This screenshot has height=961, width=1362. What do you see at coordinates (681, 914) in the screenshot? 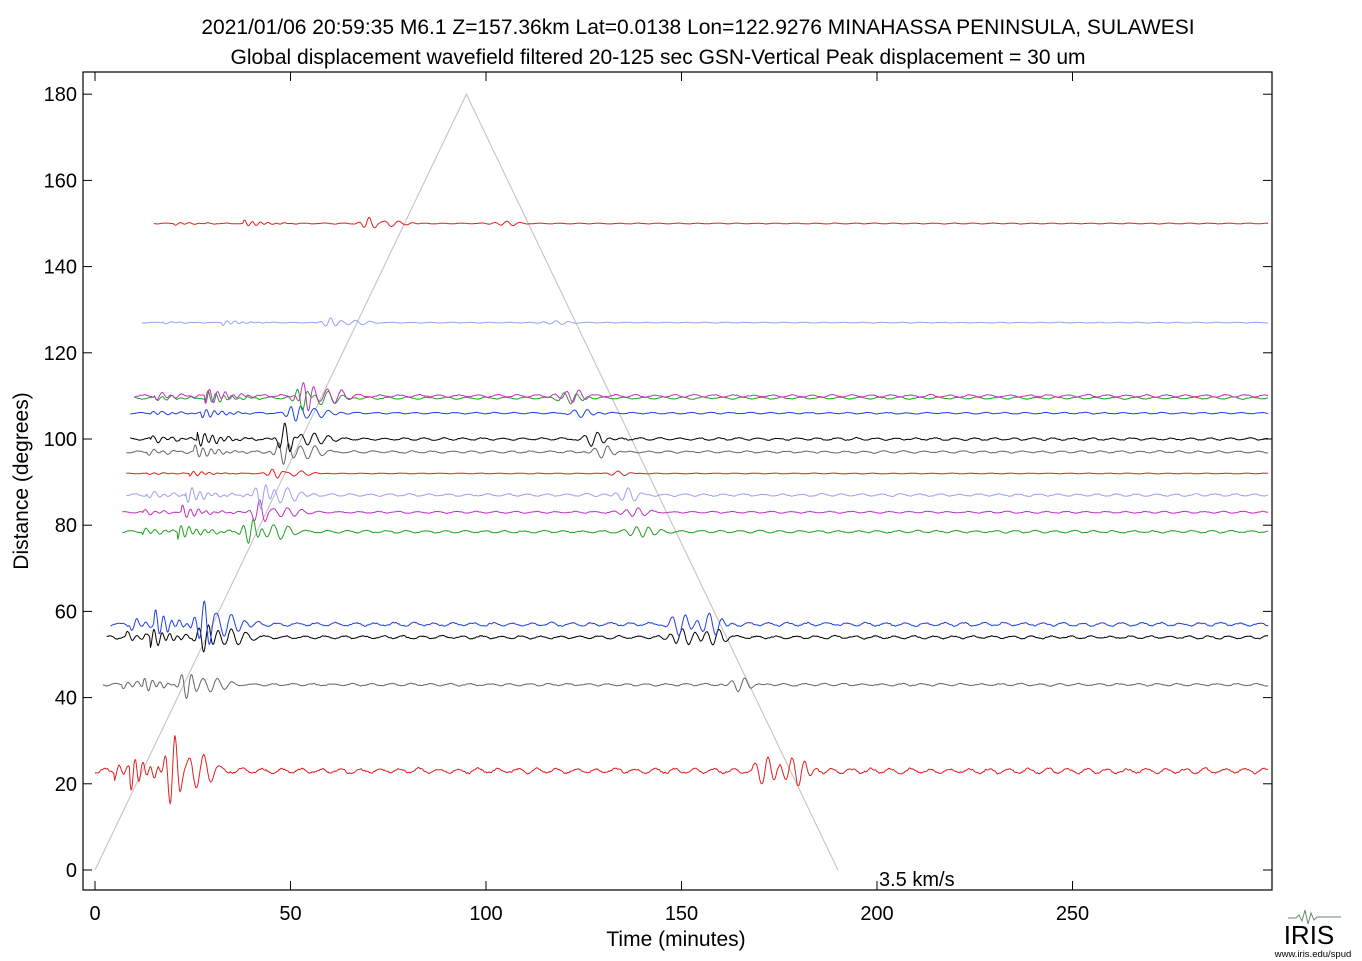
I see `x-tick-label: 150` at bounding box center [681, 914].